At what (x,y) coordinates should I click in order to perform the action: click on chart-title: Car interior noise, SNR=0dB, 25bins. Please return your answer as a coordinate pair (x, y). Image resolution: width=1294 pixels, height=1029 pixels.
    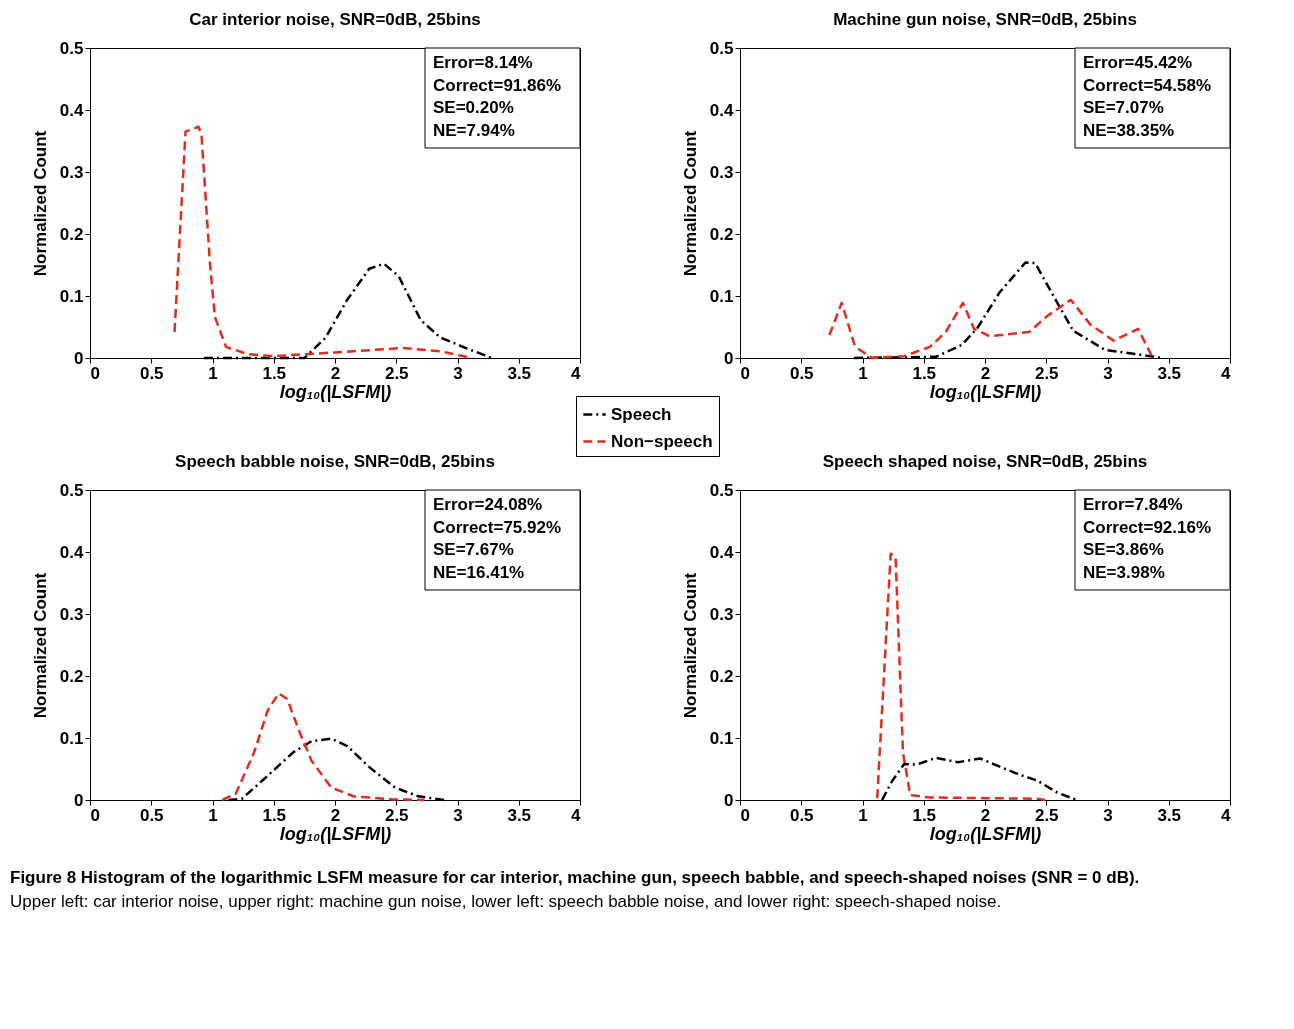
    Looking at the image, I should click on (335, 19).